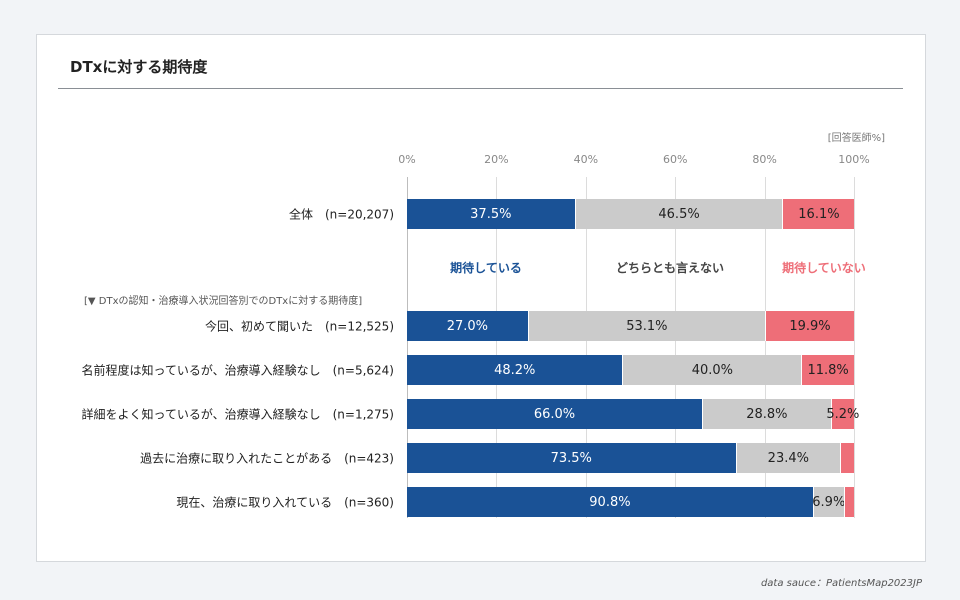 This screenshot has width=960, height=600. What do you see at coordinates (809, 326) in the screenshot?
I see `bar-segment: 19.9%` at bounding box center [809, 326].